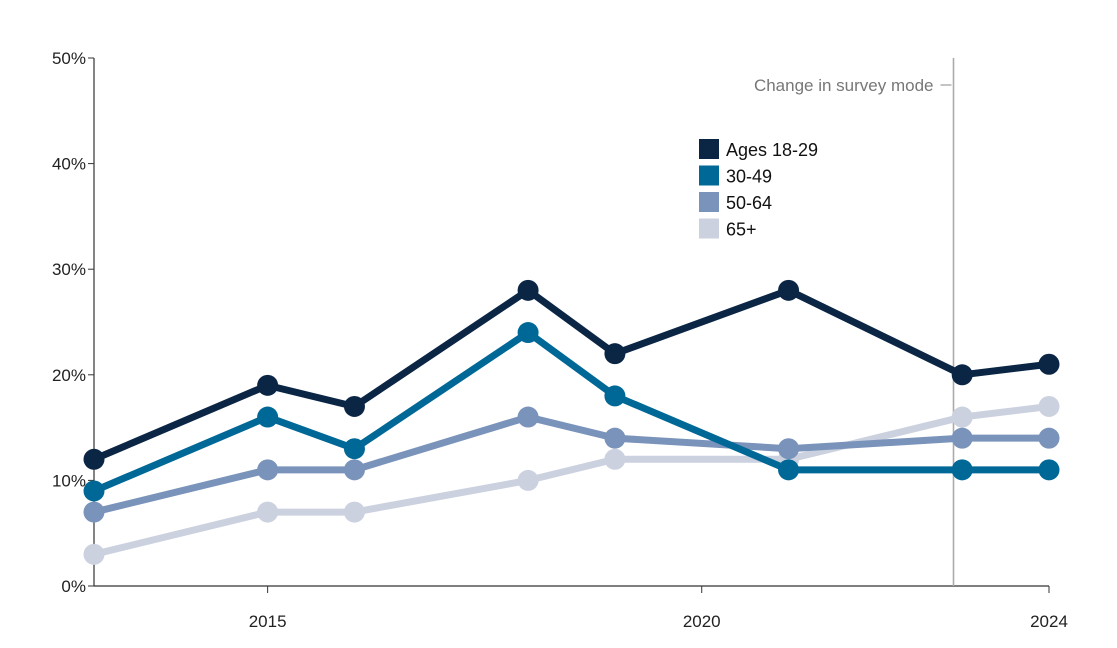  What do you see at coordinates (268, 621) in the screenshot?
I see `x-tick-label: 2015` at bounding box center [268, 621].